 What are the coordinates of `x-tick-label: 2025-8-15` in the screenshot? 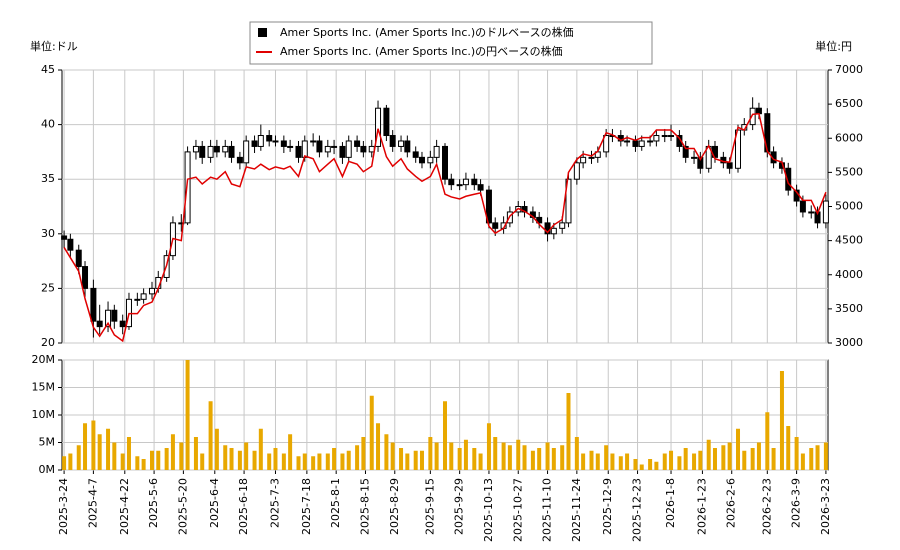 It's located at (364, 506).